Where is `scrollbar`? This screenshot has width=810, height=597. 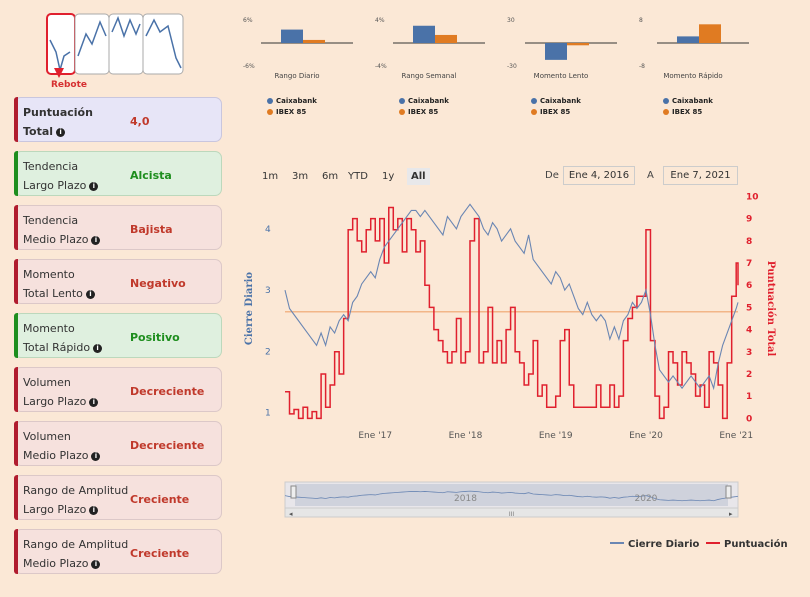
scrollbar is located at coordinates (511, 512).